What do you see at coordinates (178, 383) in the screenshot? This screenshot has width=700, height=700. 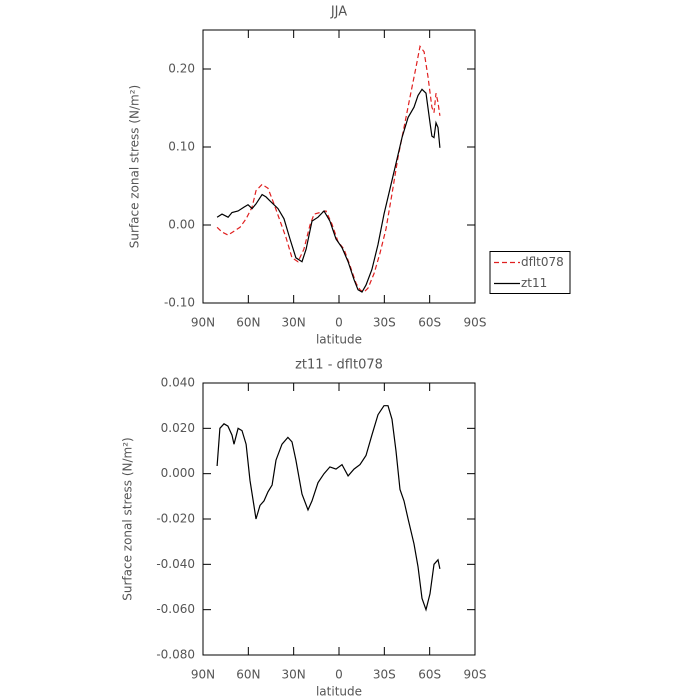 I see `y-tick-label: 0.040` at bounding box center [178, 383].